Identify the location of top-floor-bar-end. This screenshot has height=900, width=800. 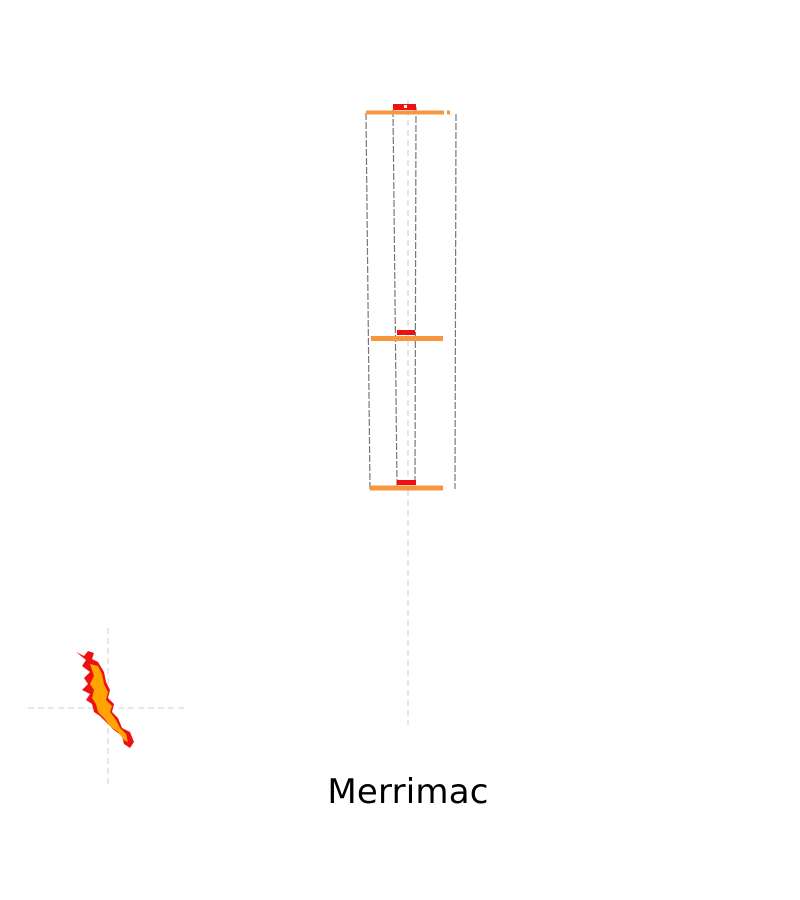
(448, 112).